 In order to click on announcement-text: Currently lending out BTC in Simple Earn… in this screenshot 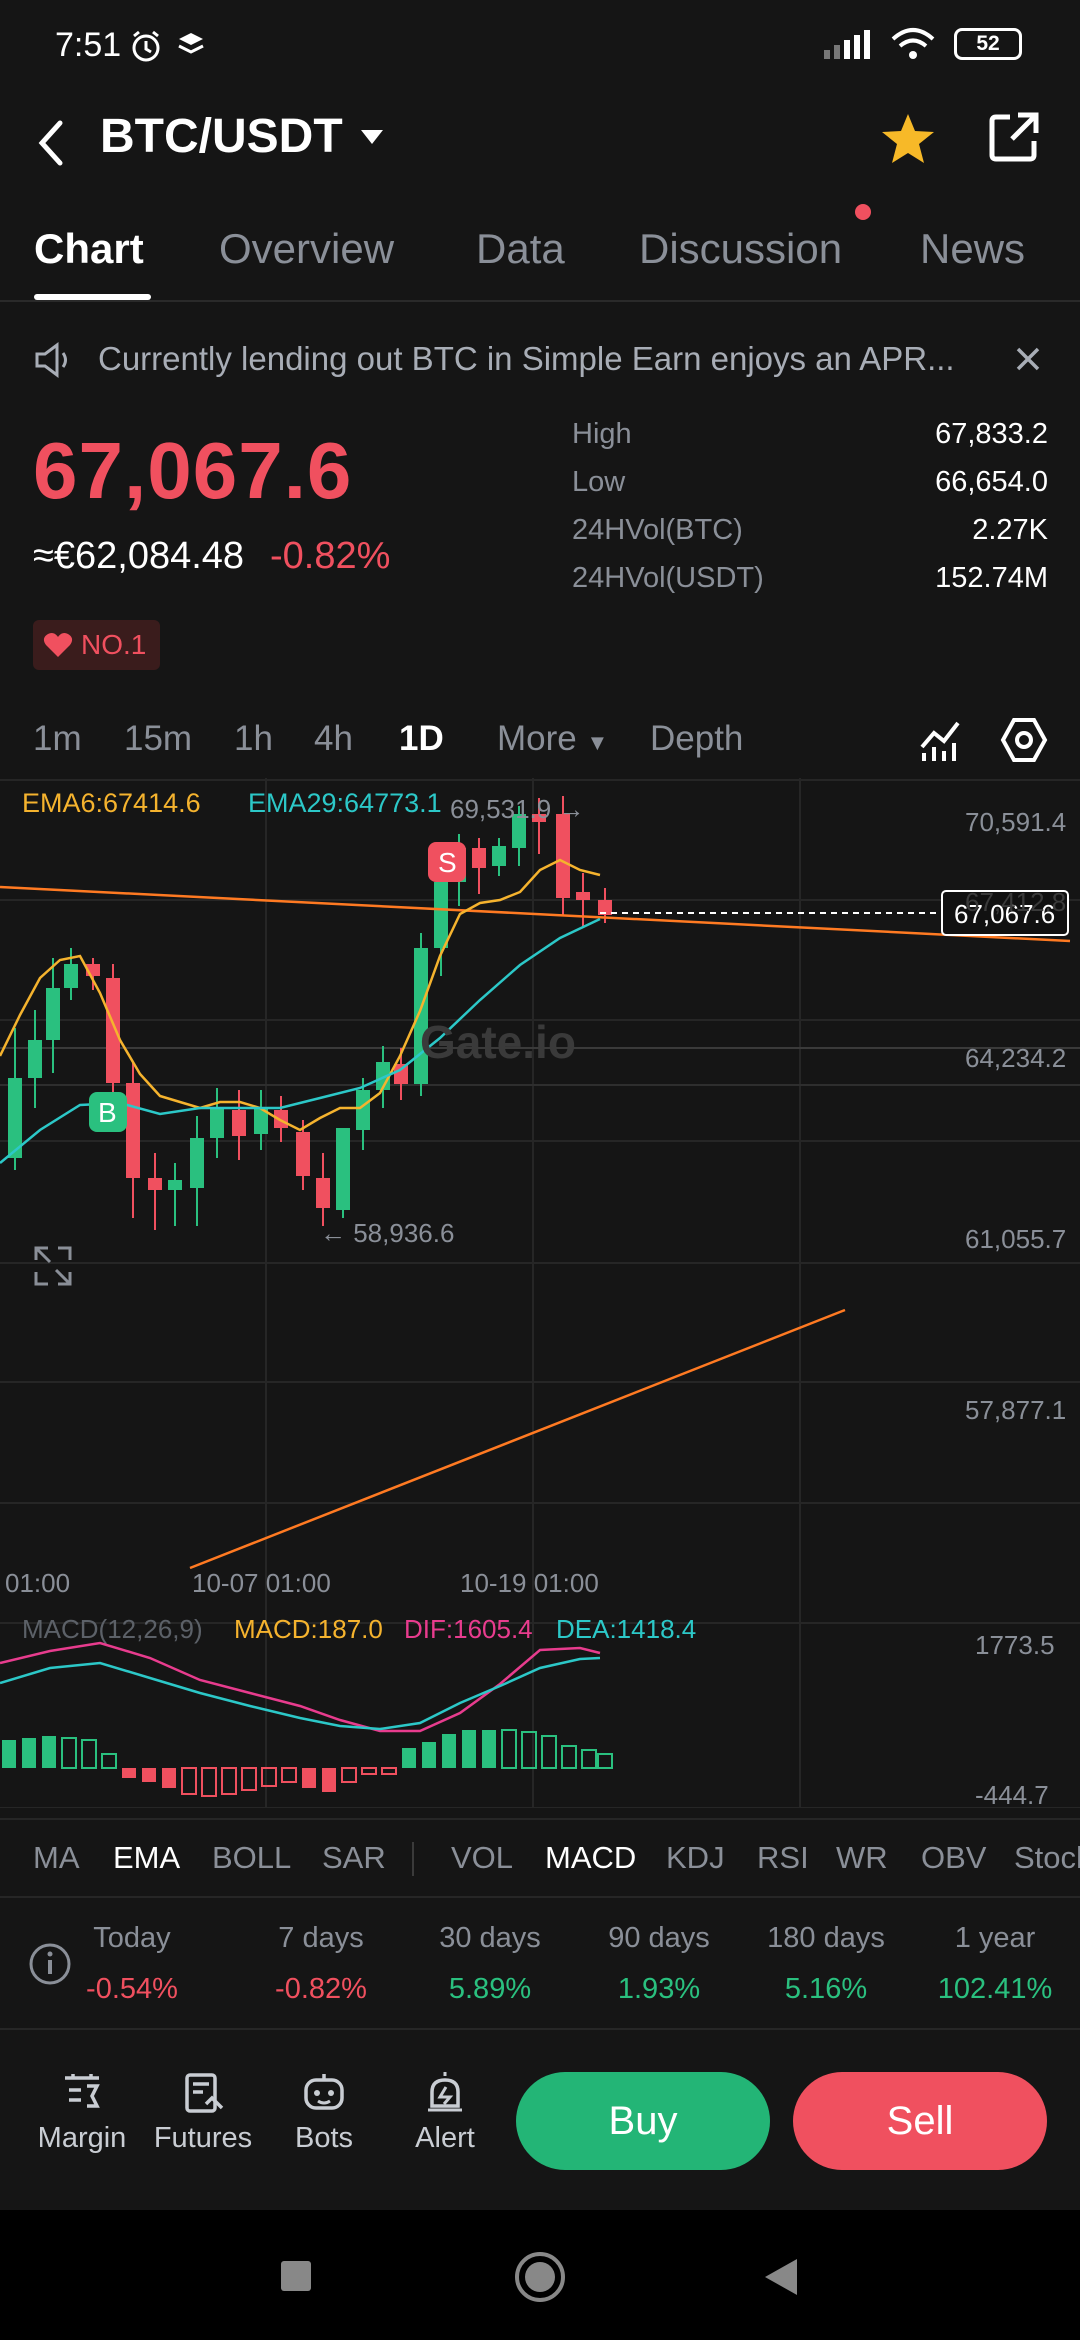, I will do `click(526, 358)`.